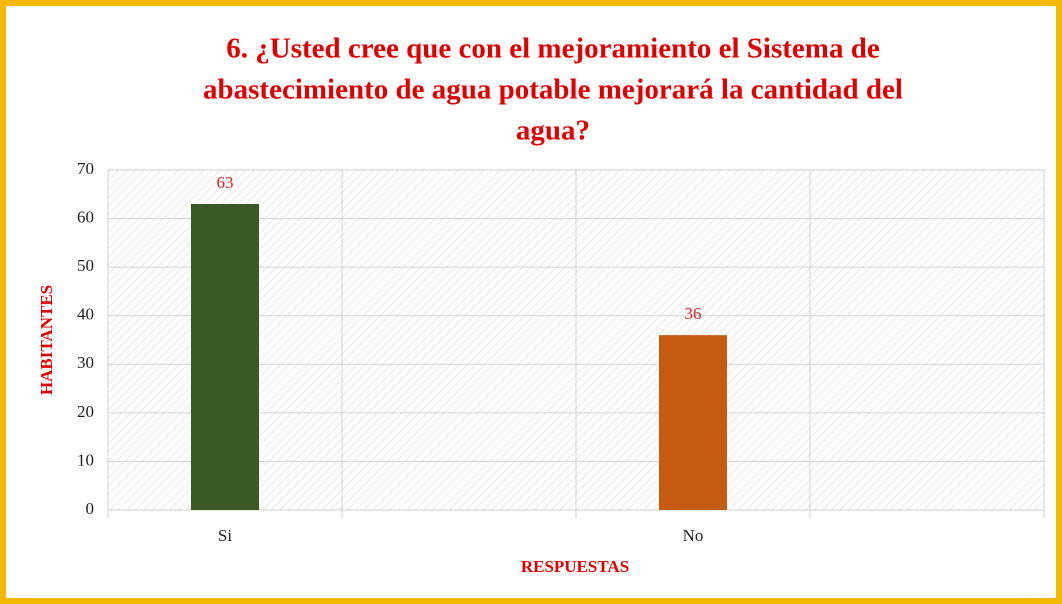 Image resolution: width=1062 pixels, height=604 pixels. What do you see at coordinates (85, 216) in the screenshot?
I see `y-tick-label: 60` at bounding box center [85, 216].